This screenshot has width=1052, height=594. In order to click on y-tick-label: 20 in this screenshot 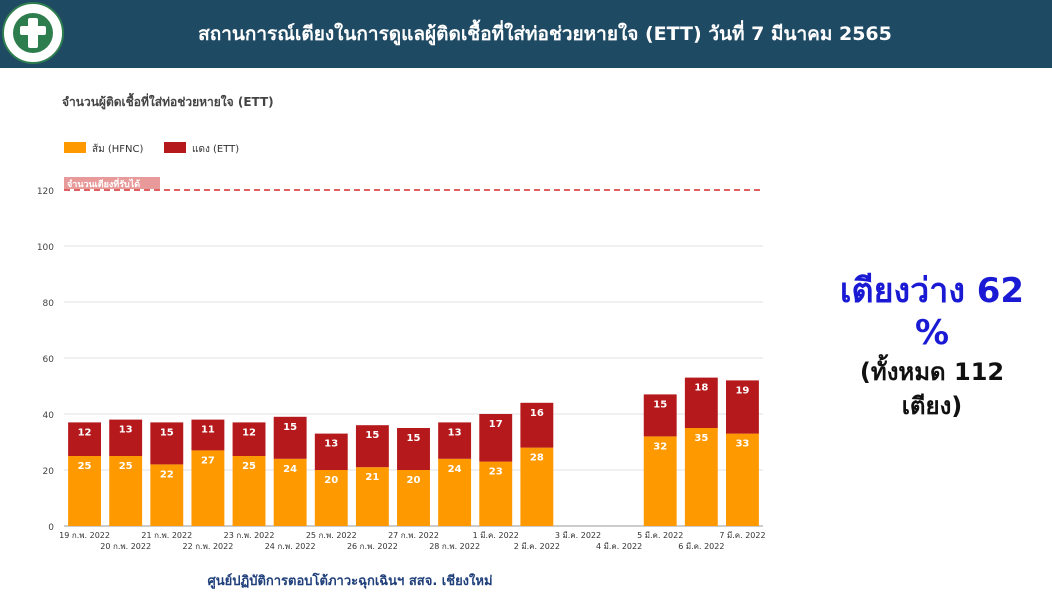, I will do `click(49, 472)`.